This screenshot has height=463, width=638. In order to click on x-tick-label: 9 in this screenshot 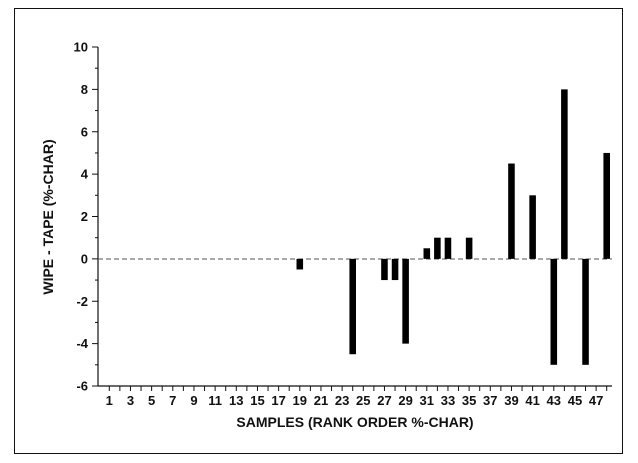, I will do `click(193, 400)`.